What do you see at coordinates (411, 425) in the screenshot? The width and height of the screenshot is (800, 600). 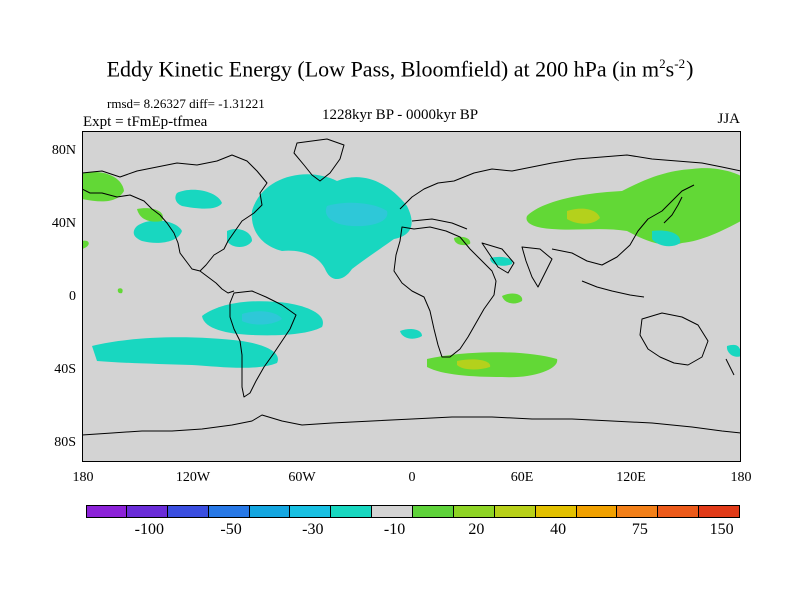 I see `coast-antarctica` at bounding box center [411, 425].